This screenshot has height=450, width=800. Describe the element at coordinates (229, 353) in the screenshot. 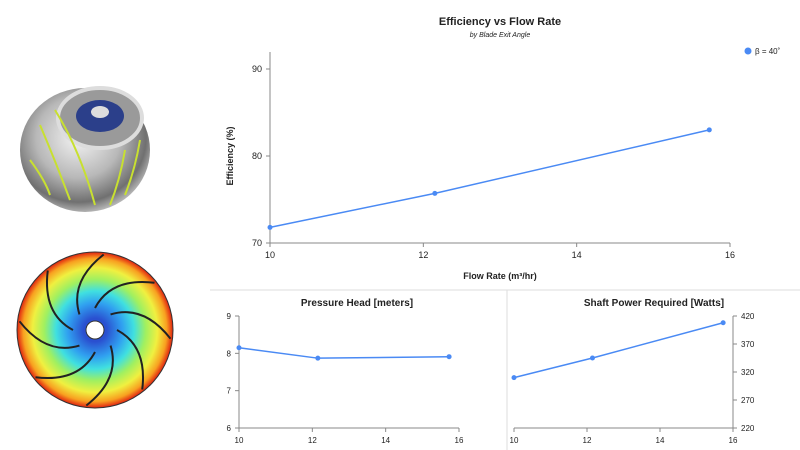

I see `y-tick-label: 8` at that location.